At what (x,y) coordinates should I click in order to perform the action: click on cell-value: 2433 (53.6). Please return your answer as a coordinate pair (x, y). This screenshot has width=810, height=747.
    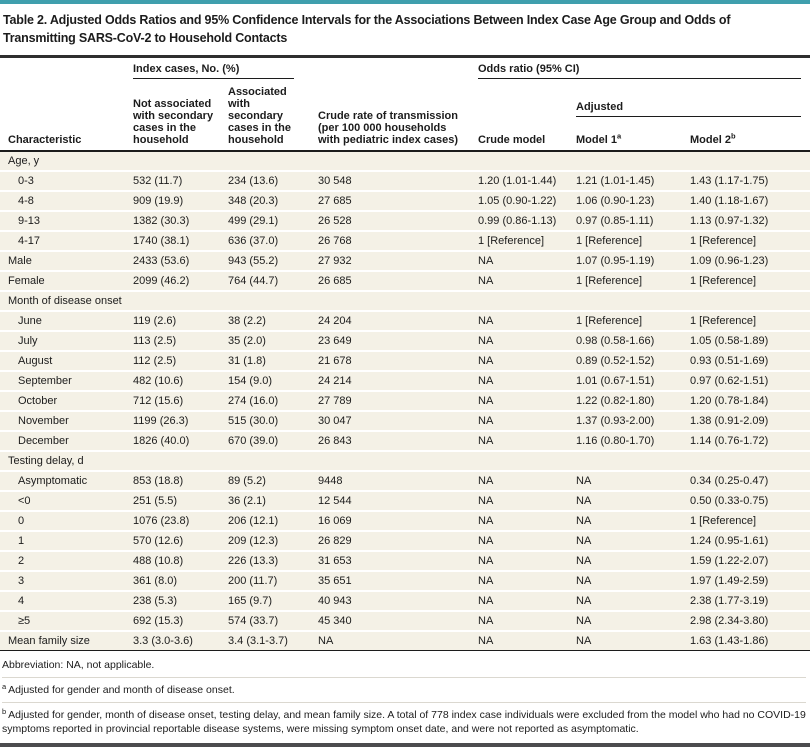
    Looking at the image, I should click on (180, 260).